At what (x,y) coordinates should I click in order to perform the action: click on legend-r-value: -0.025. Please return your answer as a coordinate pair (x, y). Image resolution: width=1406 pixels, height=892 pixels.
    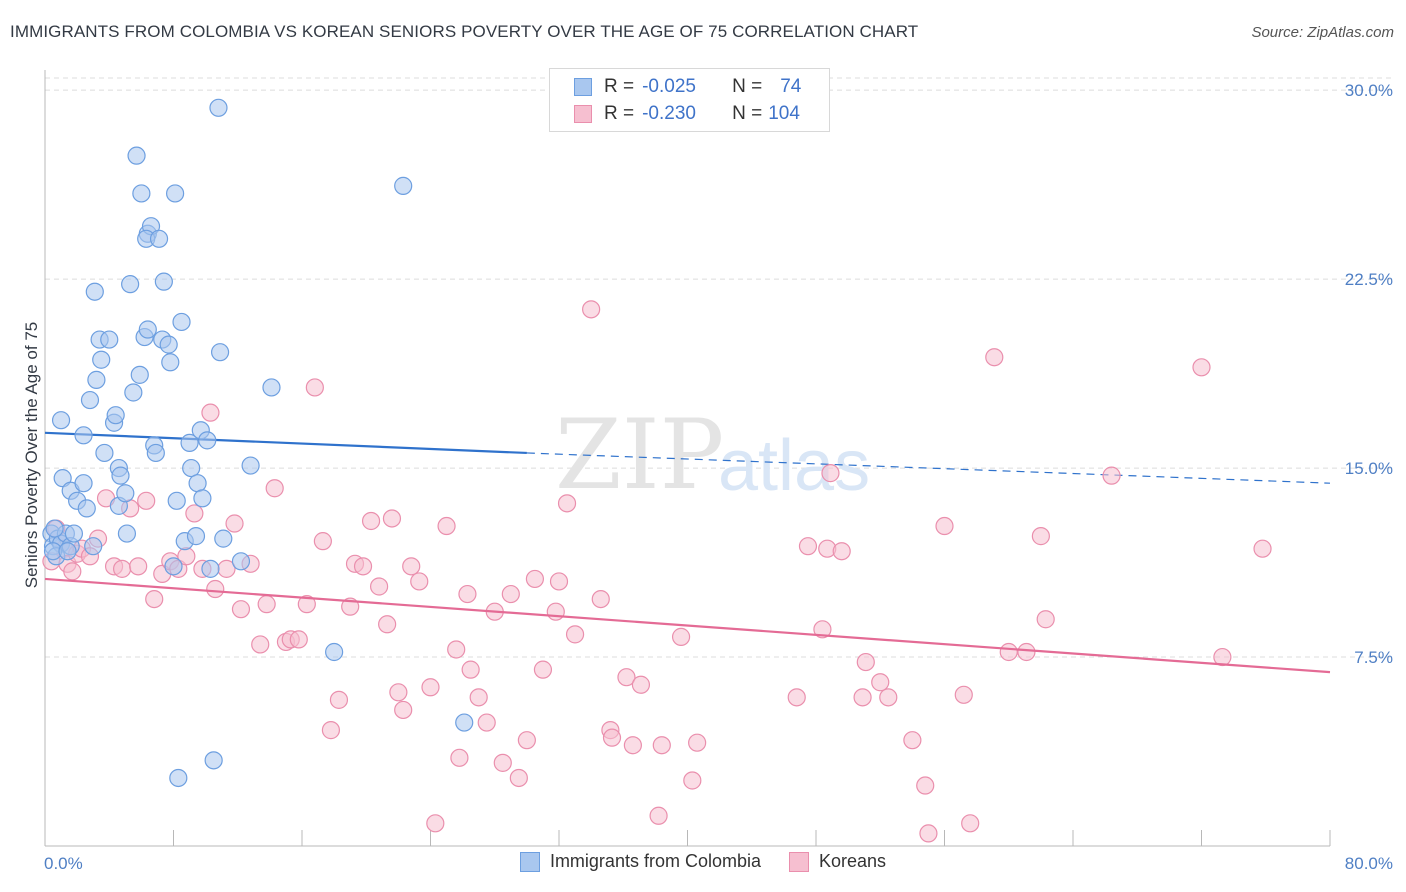
    Looking at the image, I should click on (669, 86).